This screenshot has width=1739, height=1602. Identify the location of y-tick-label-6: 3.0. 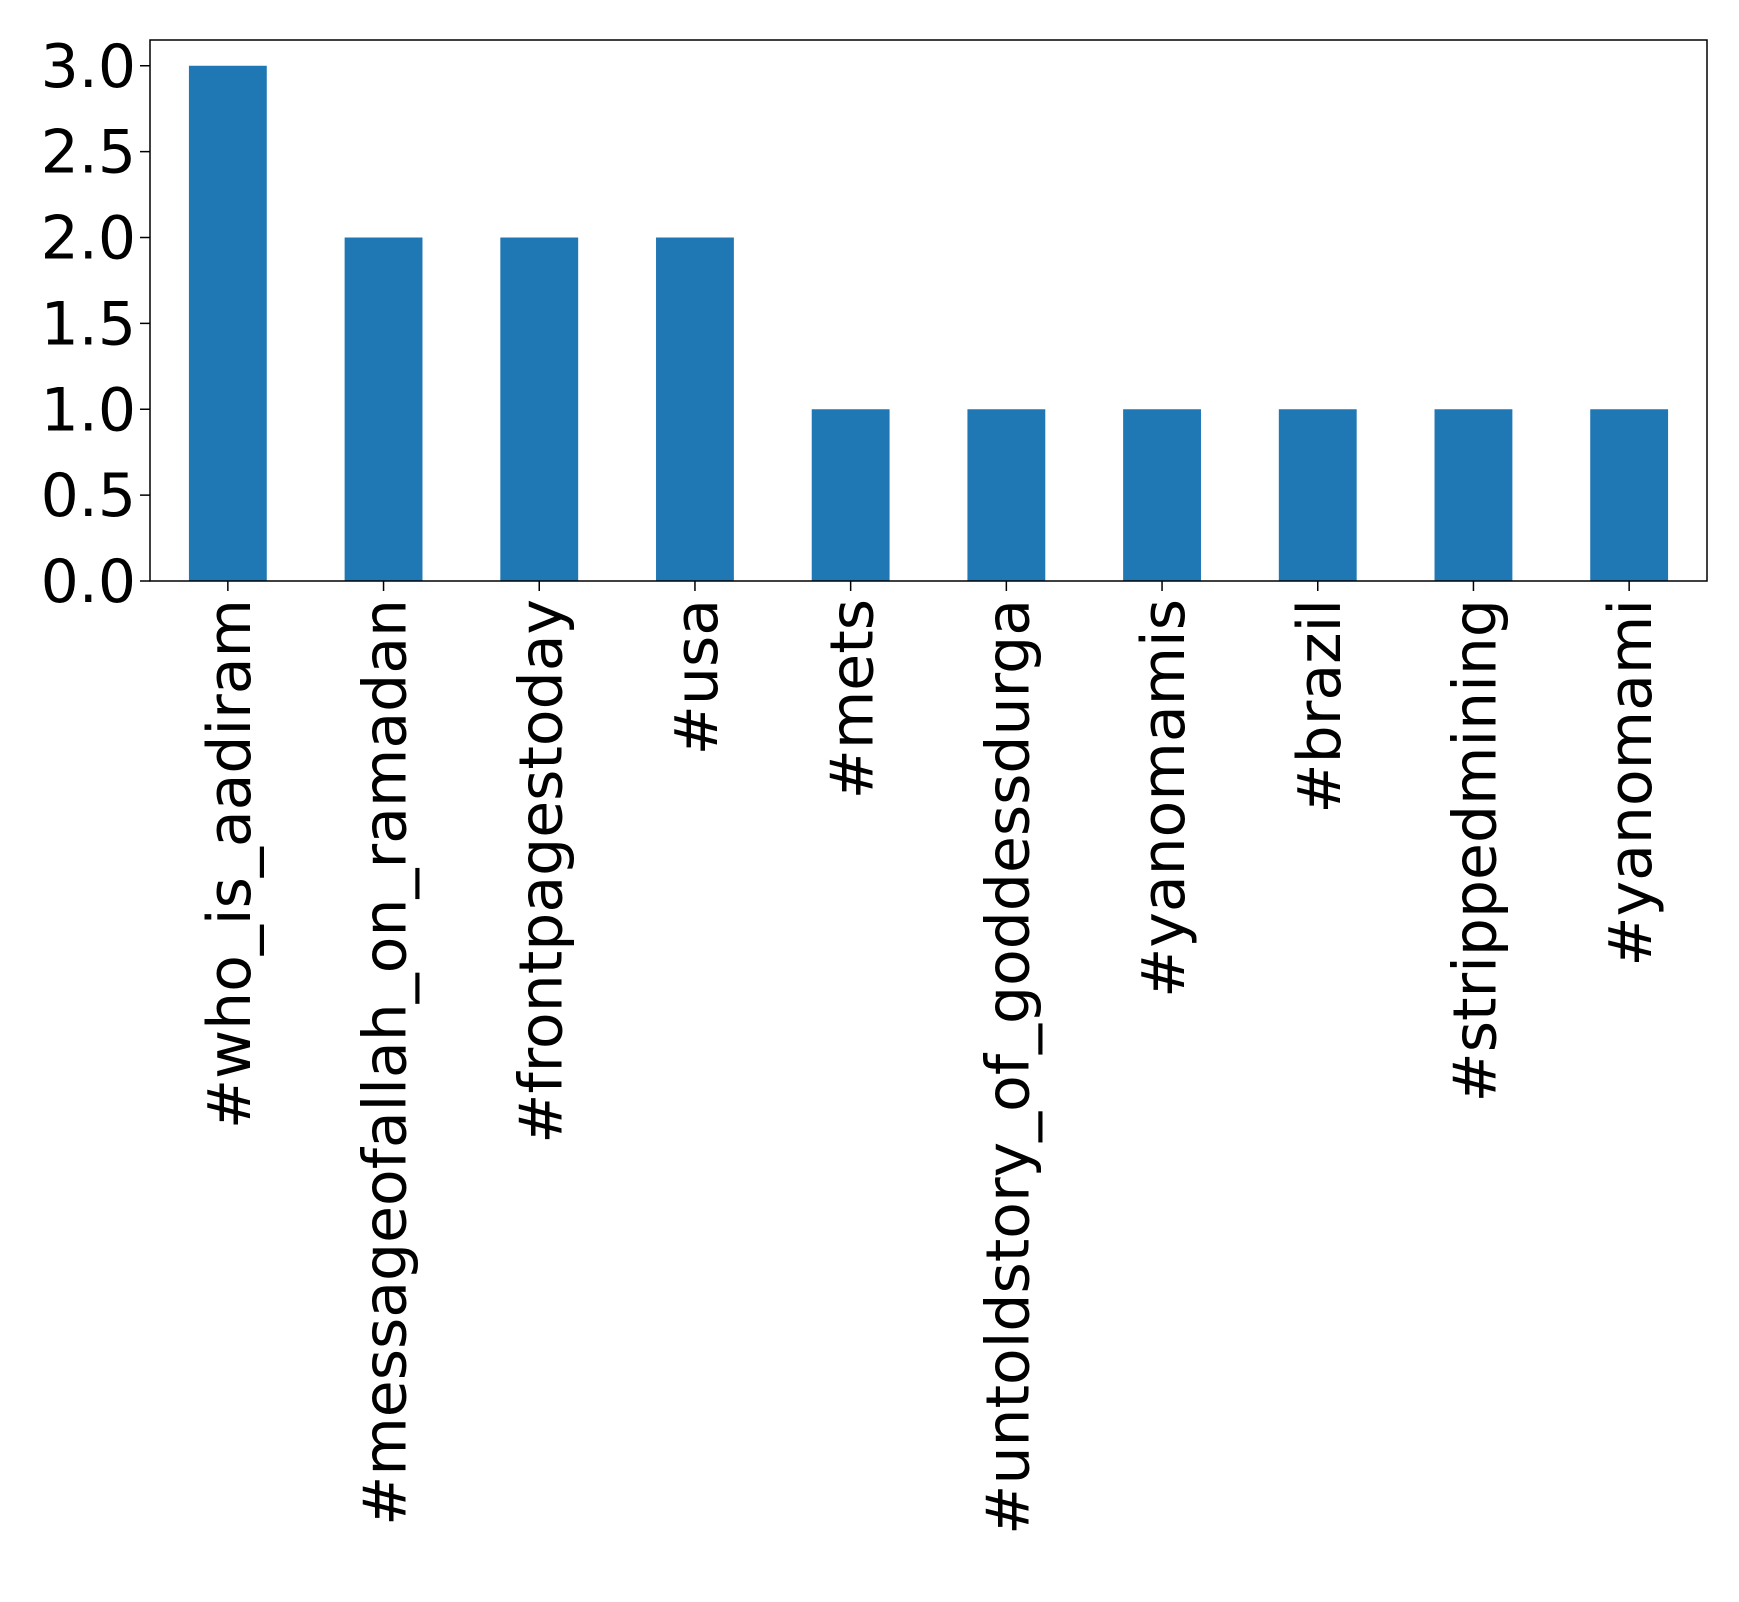
(88, 67).